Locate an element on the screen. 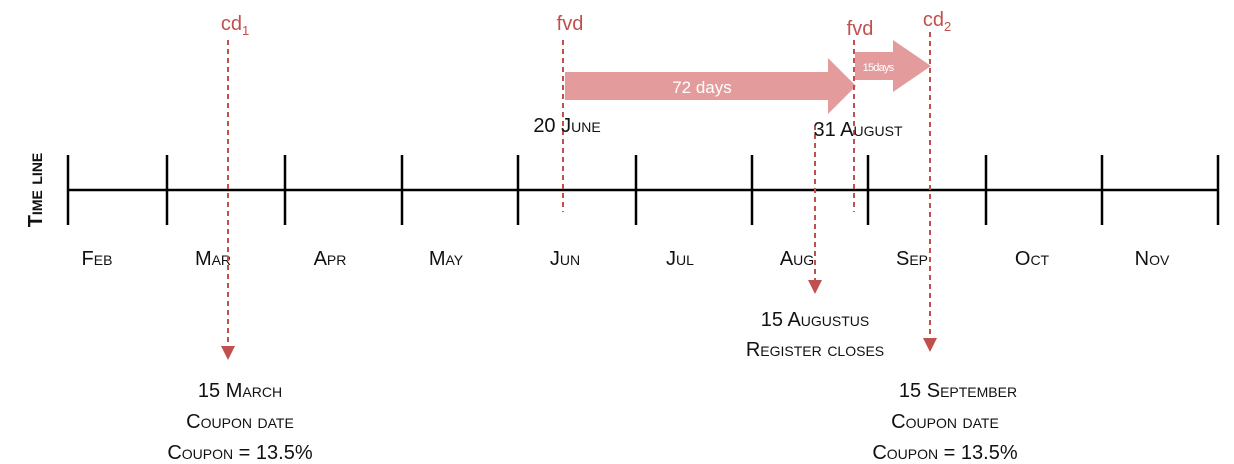 The height and width of the screenshot is (464, 1234). coupon-label: 15 March is located at coordinates (240, 391).